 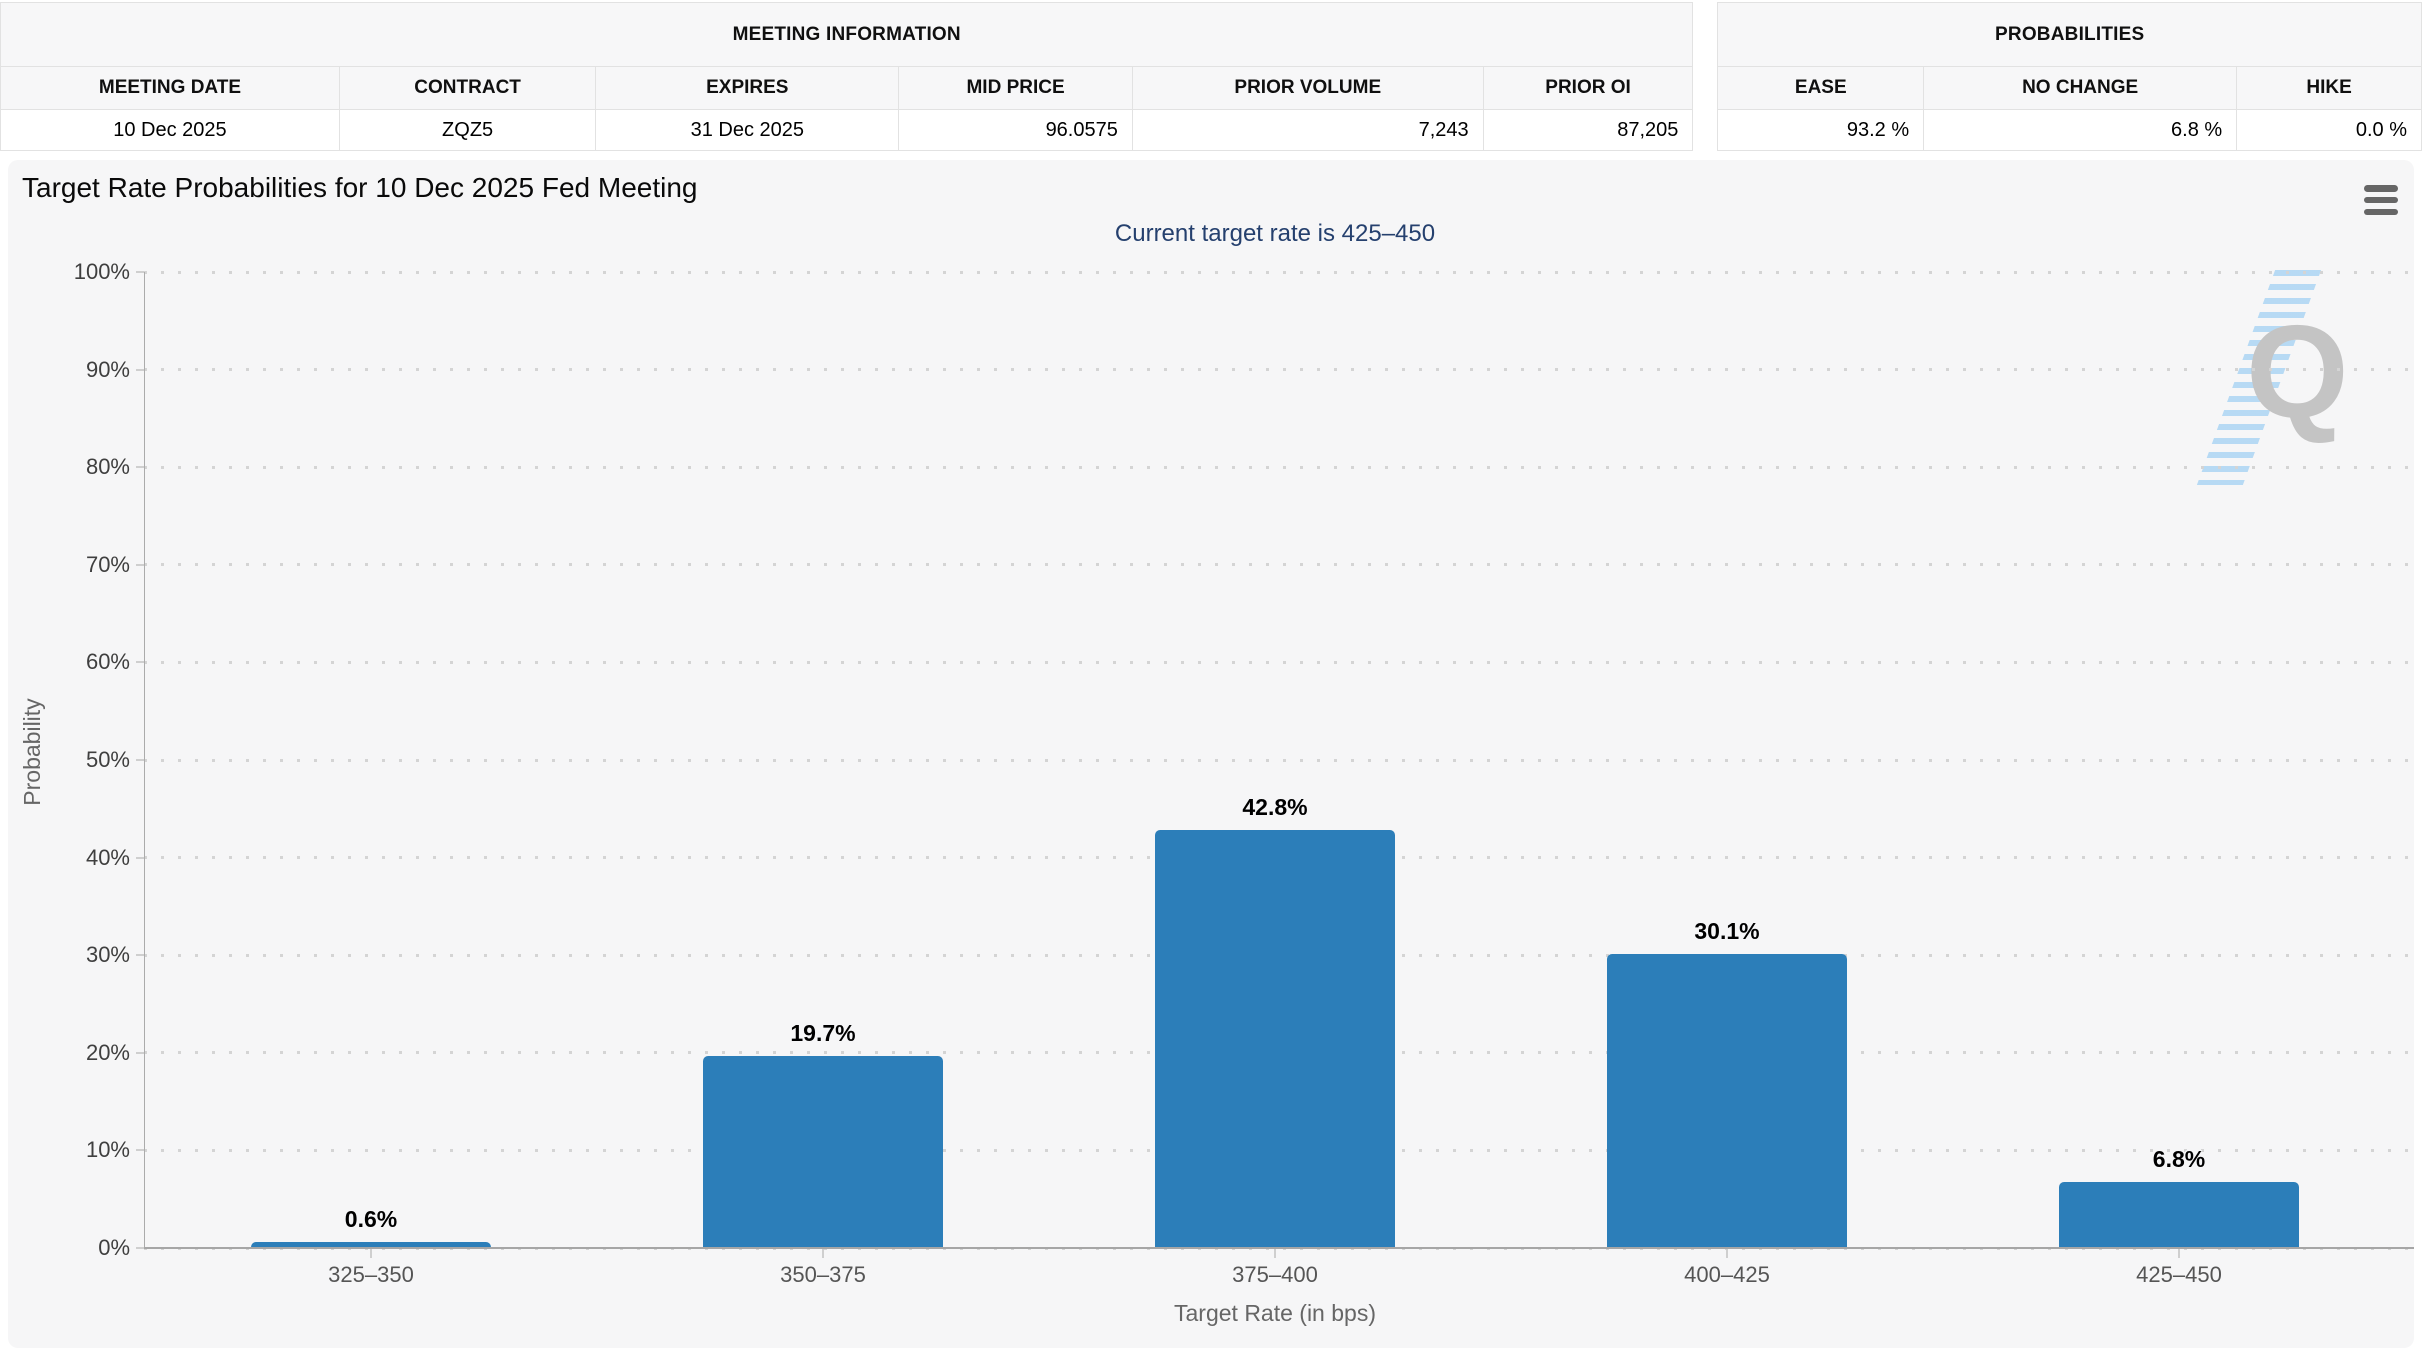 What do you see at coordinates (107, 1150) in the screenshot?
I see `y-axis-tick-label: 10%` at bounding box center [107, 1150].